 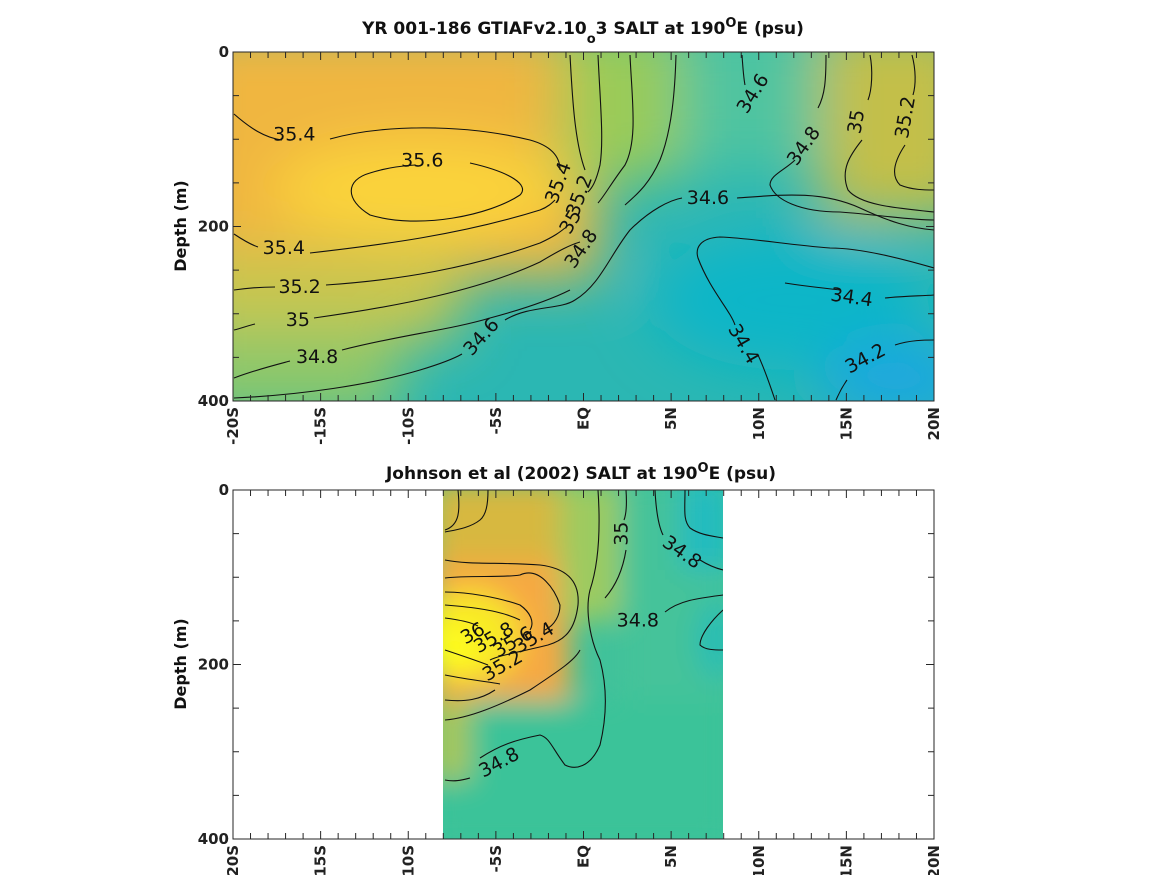 I want to click on contours-bottom, so click(x=583, y=636).